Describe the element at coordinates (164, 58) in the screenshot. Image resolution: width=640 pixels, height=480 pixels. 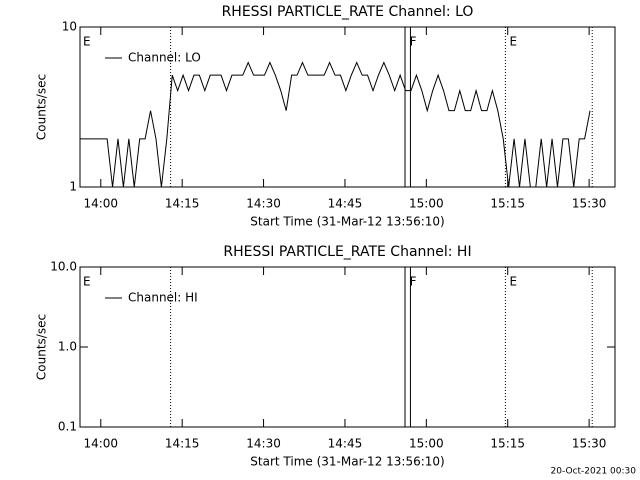
I see `legend-label: Channel: LO` at that location.